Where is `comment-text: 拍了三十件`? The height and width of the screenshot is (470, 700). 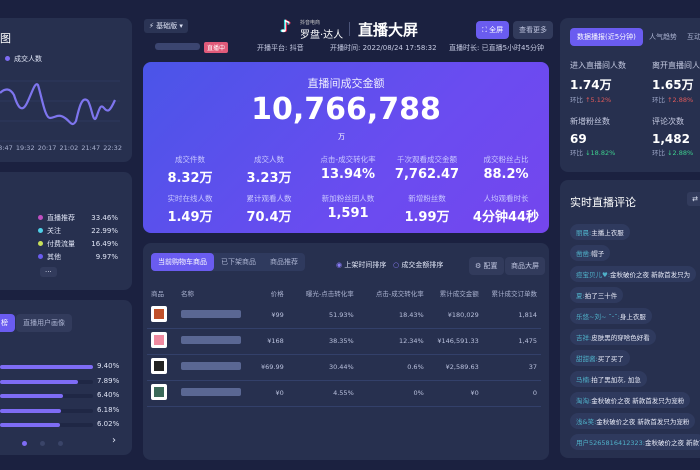
comment-text: 拍了三十件 is located at coordinates (601, 296).